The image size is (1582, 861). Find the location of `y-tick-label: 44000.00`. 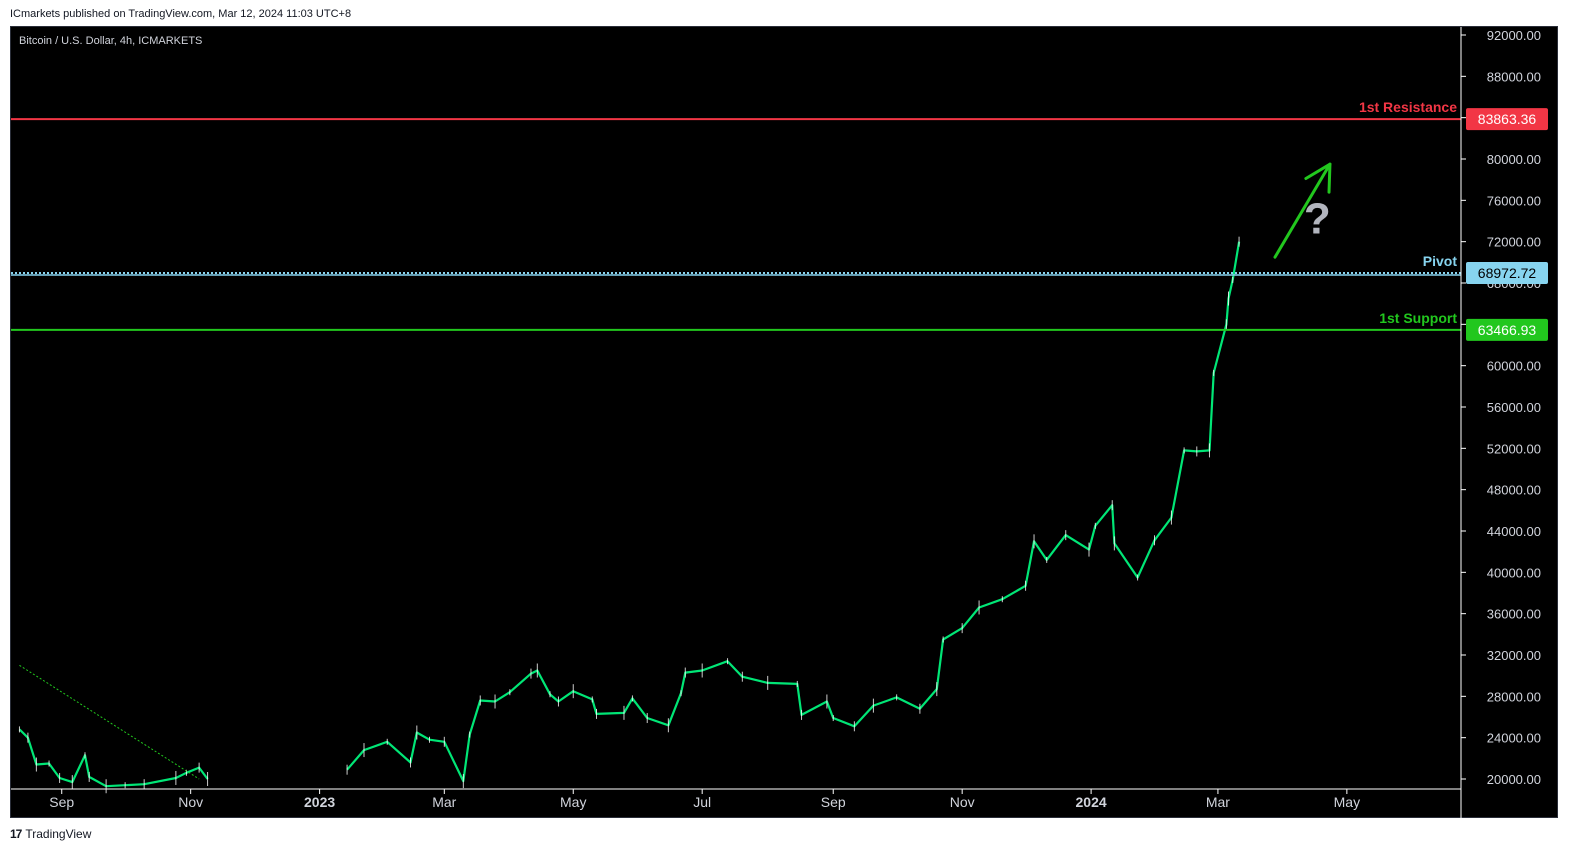

y-tick-label: 44000.00 is located at coordinates (1514, 531).